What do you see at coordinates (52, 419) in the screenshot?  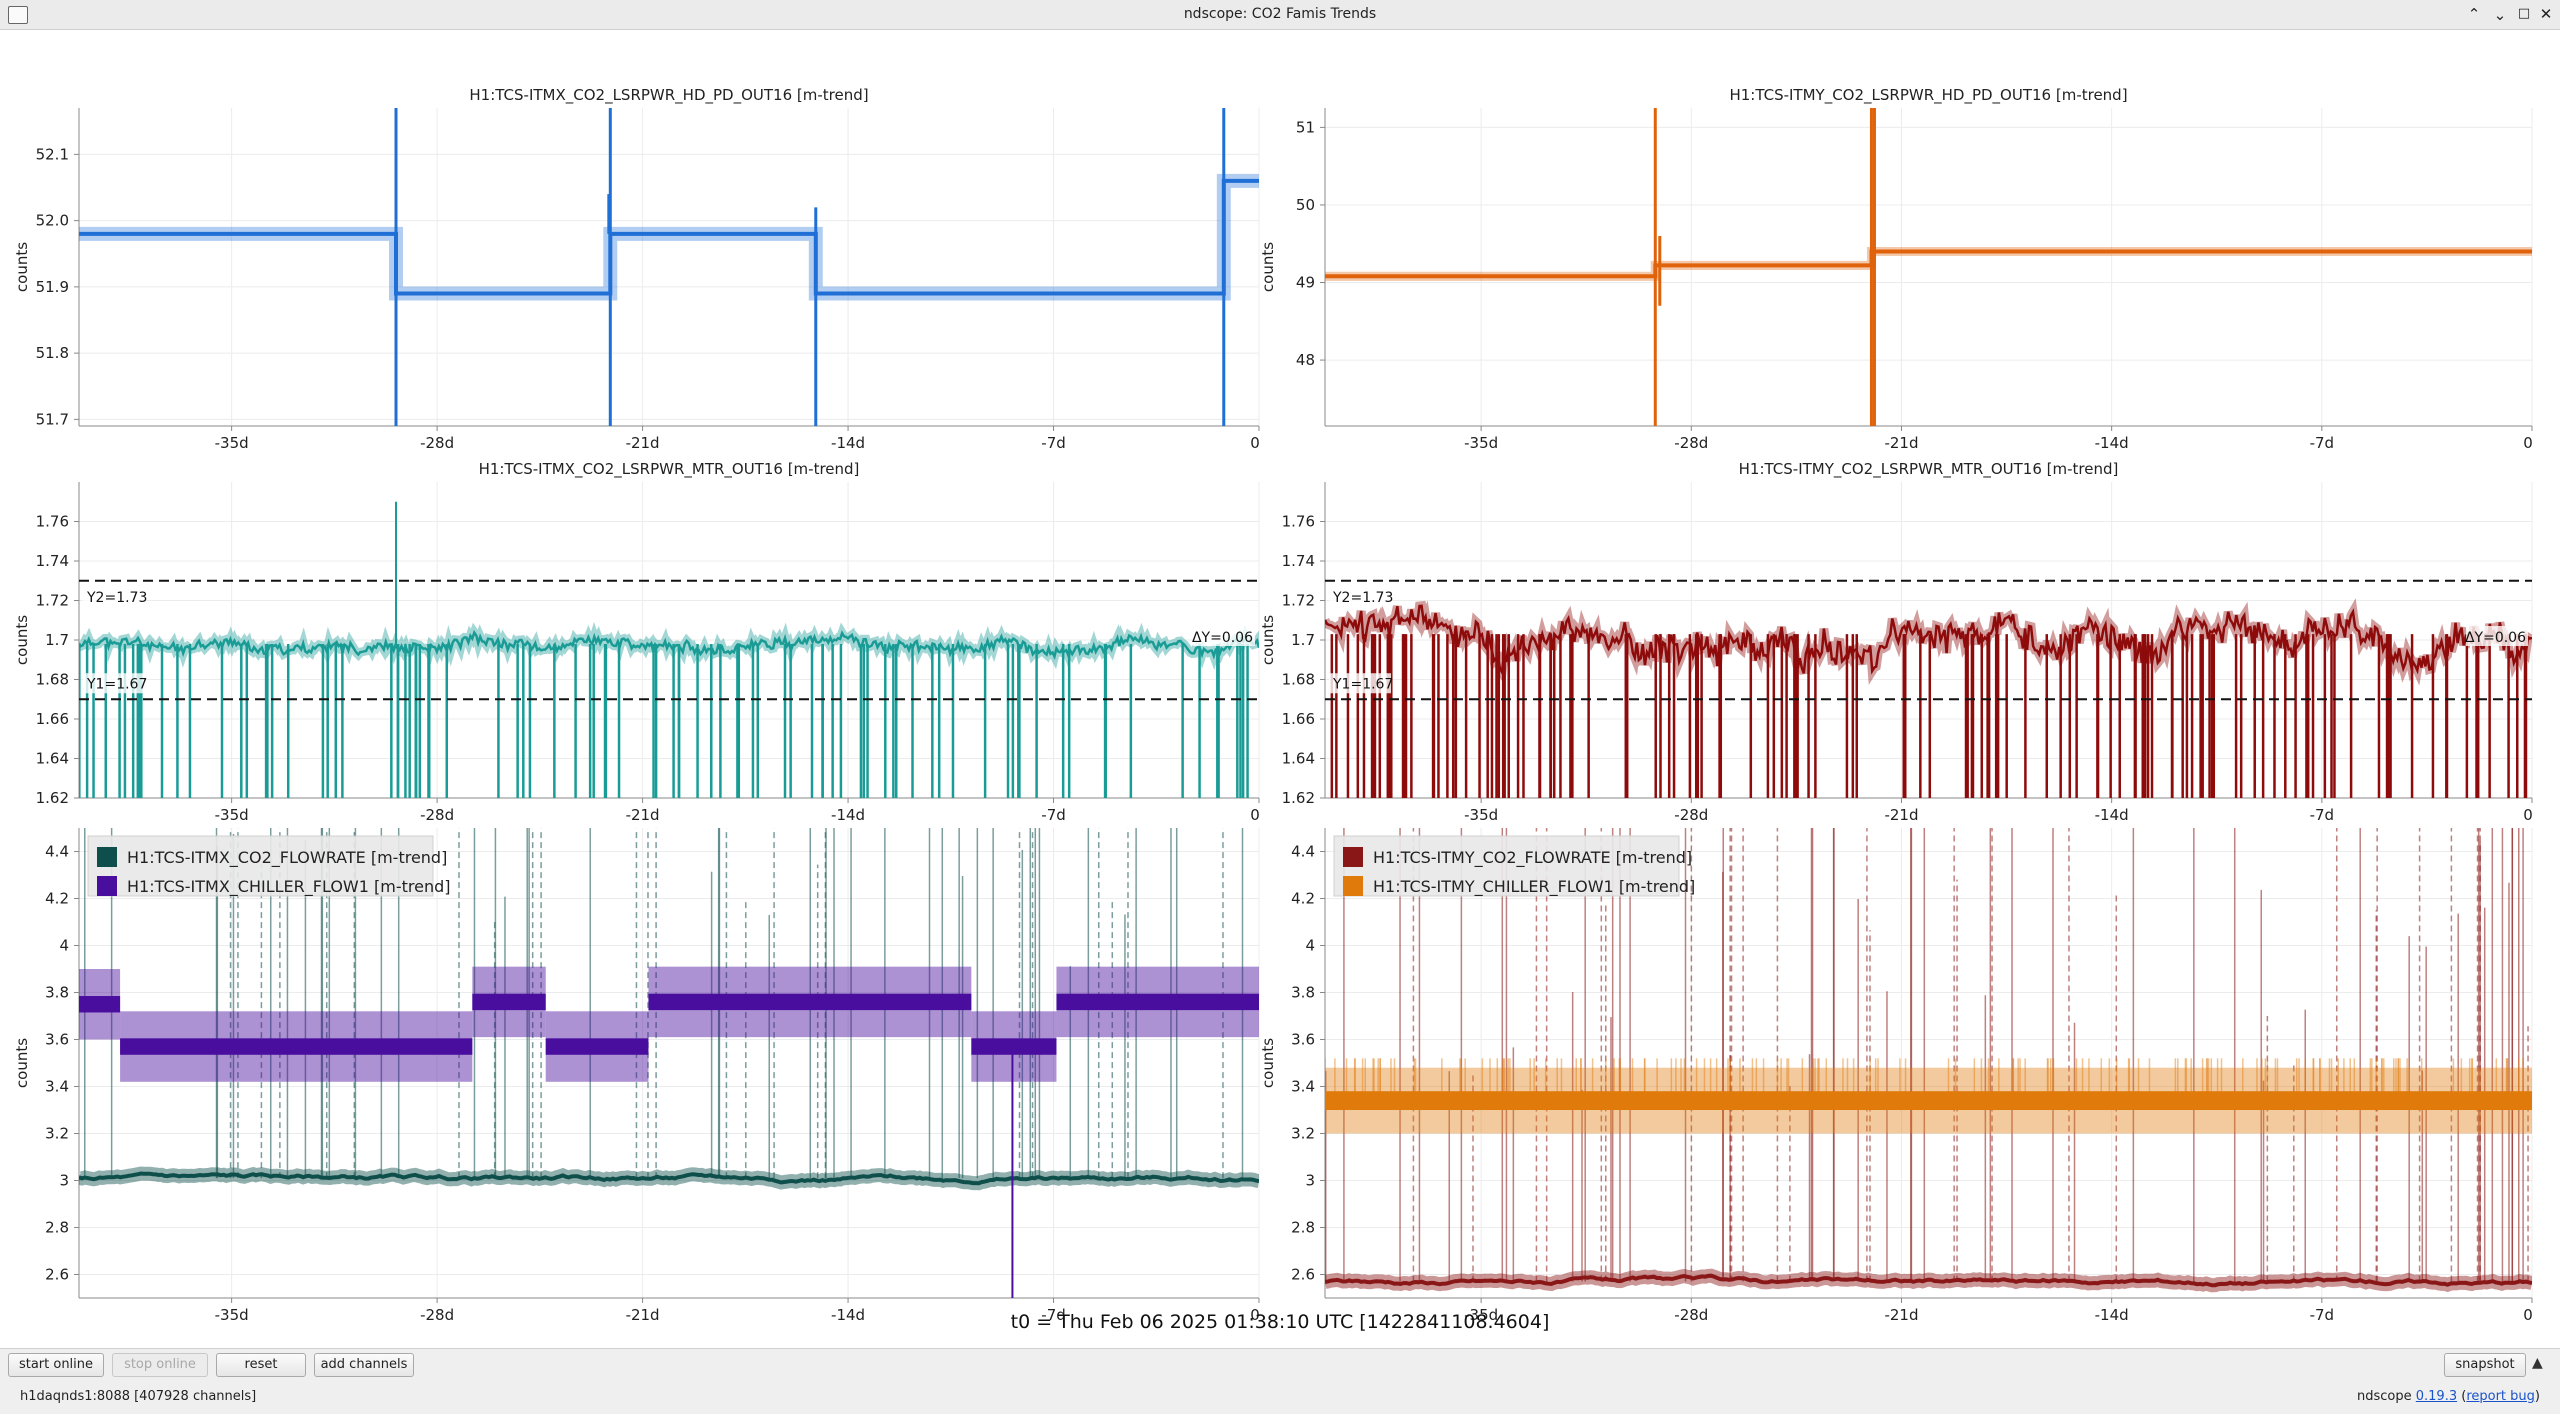 I see `y-tick-label: 51.7` at bounding box center [52, 419].